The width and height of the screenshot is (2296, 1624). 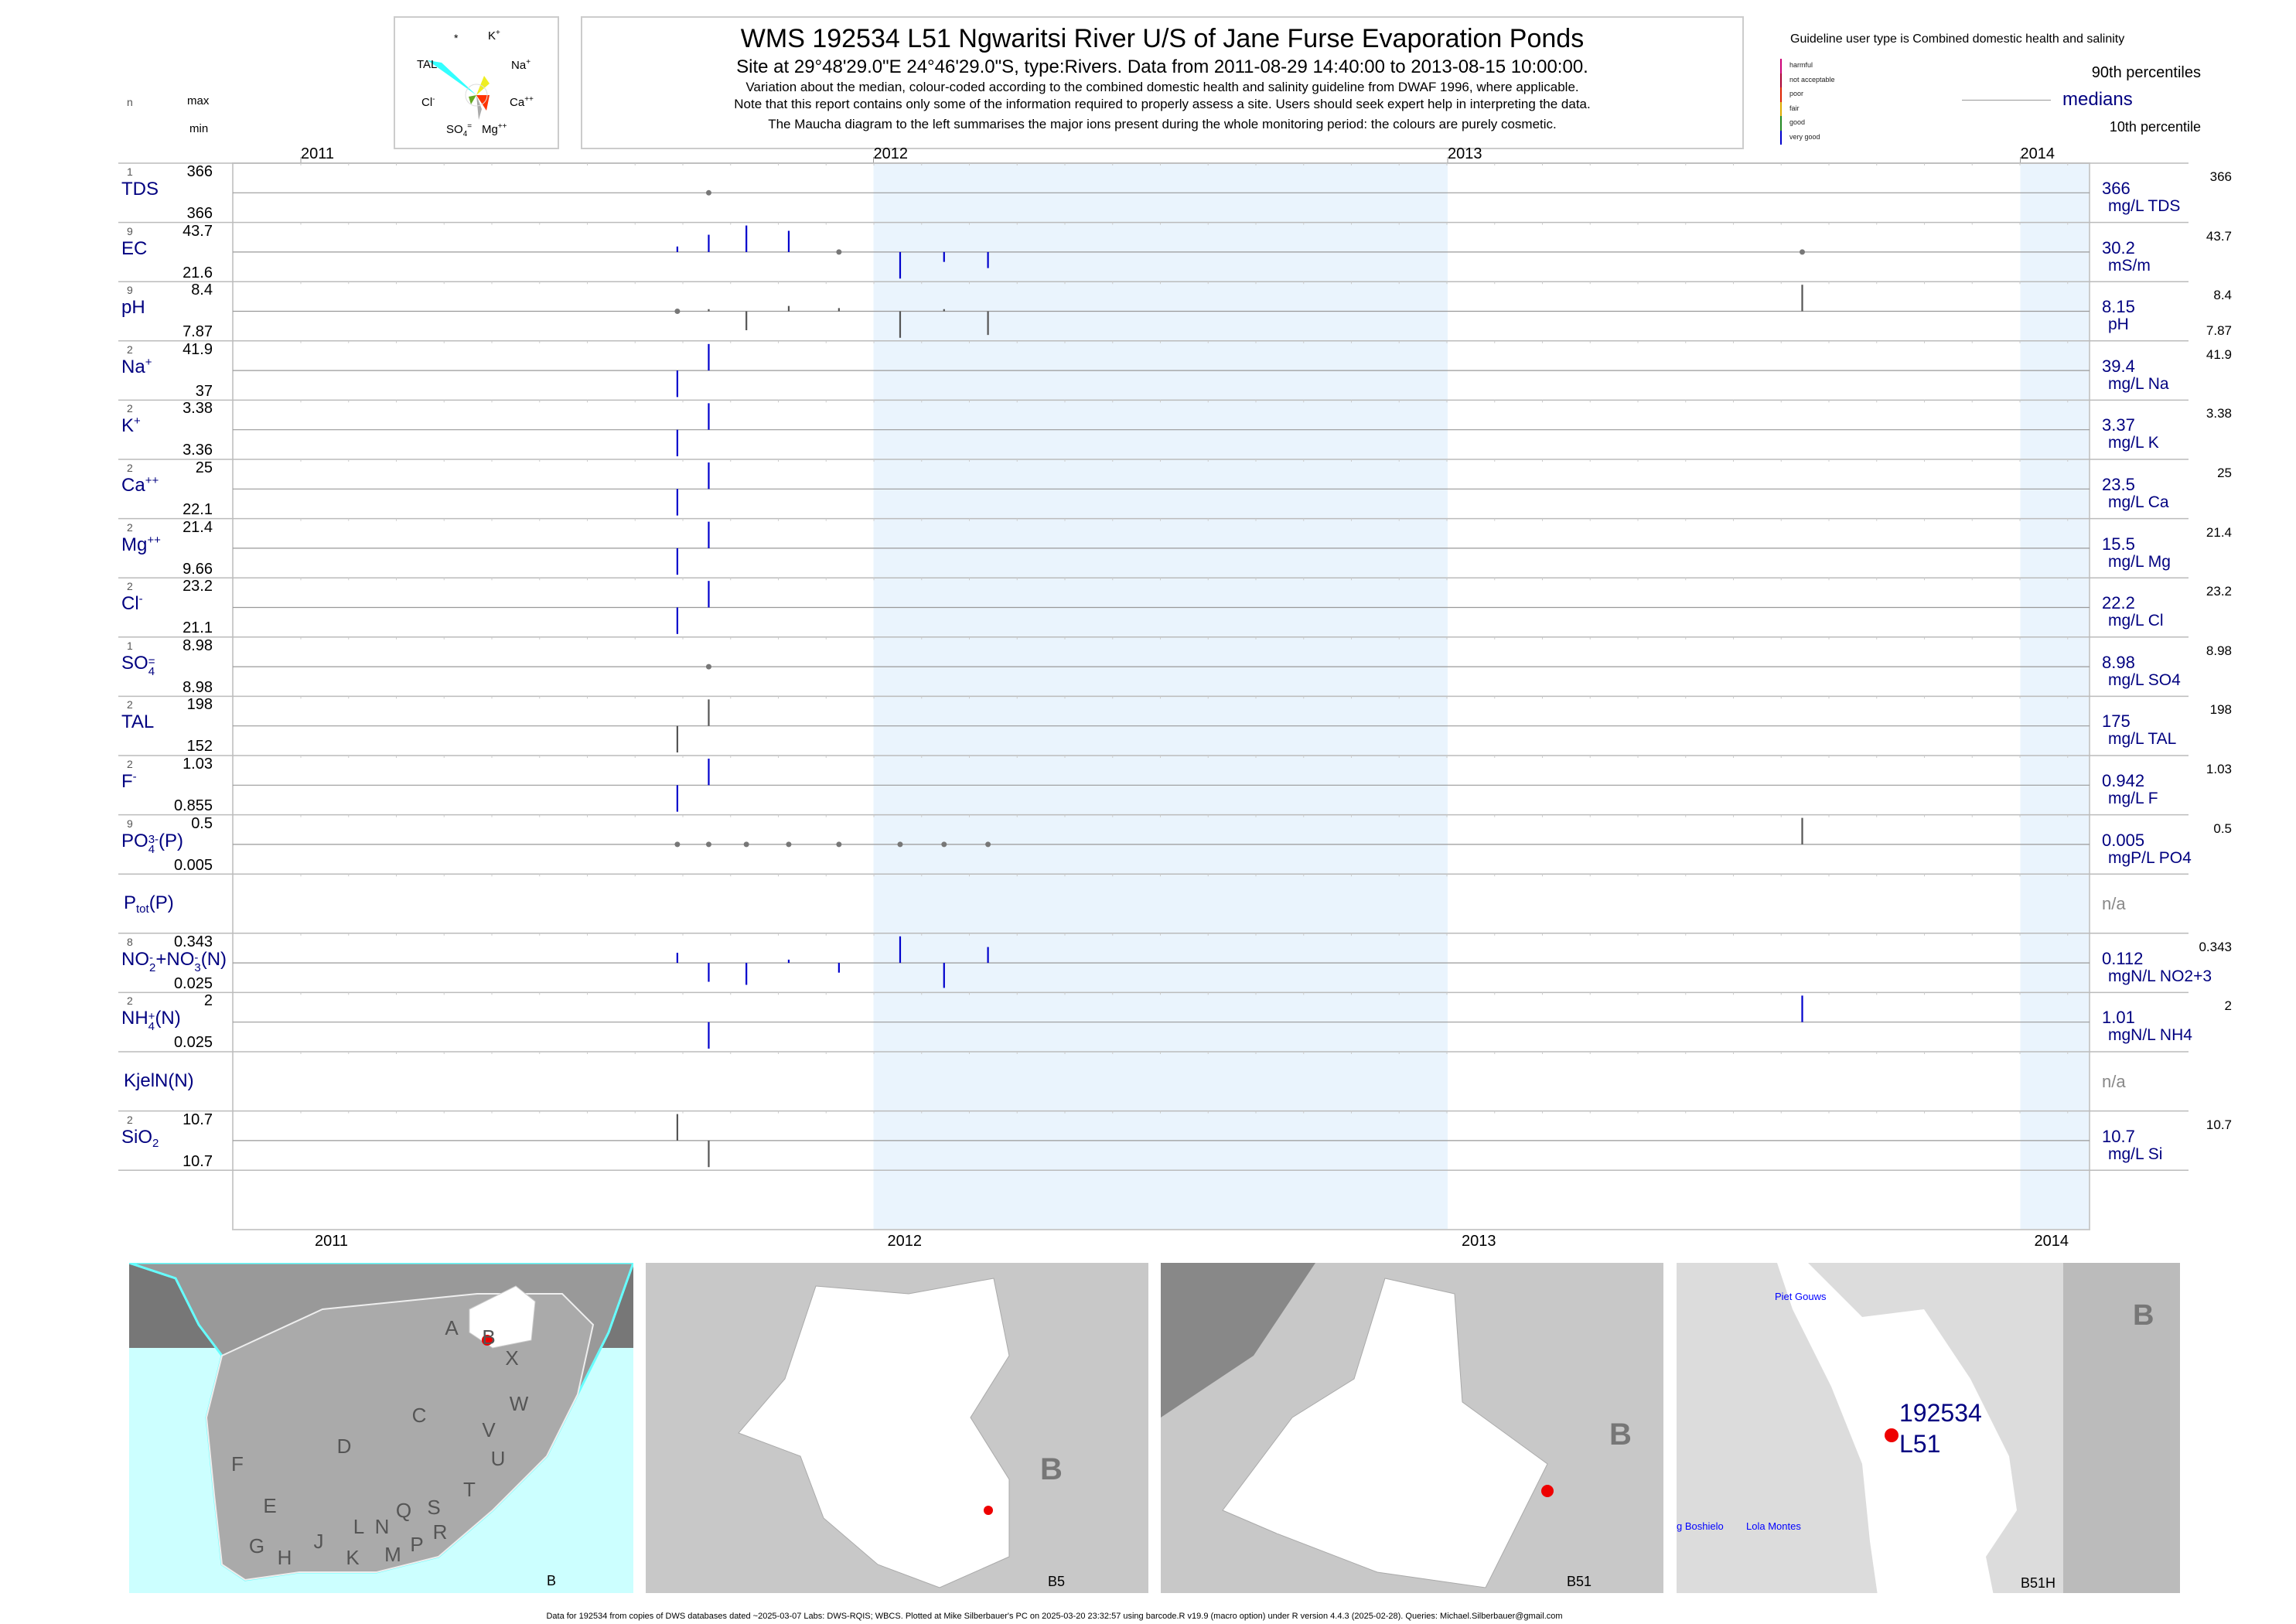 What do you see at coordinates (2142, 739) in the screenshot?
I see `unit-label: mg/L TAL` at bounding box center [2142, 739].